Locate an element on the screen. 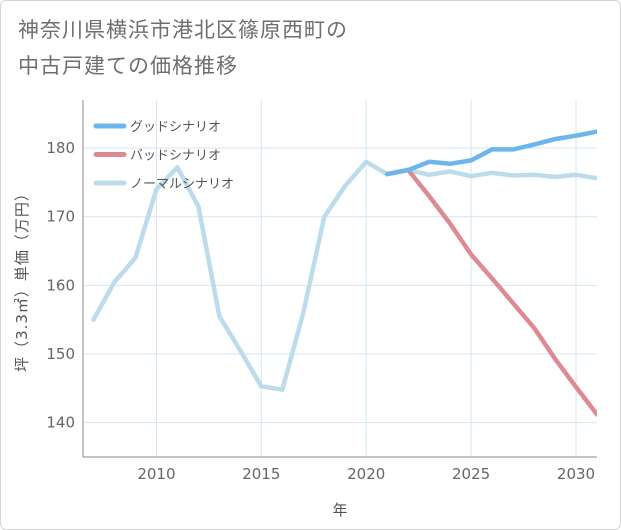  x-tick-label: 2025 is located at coordinates (471, 474).